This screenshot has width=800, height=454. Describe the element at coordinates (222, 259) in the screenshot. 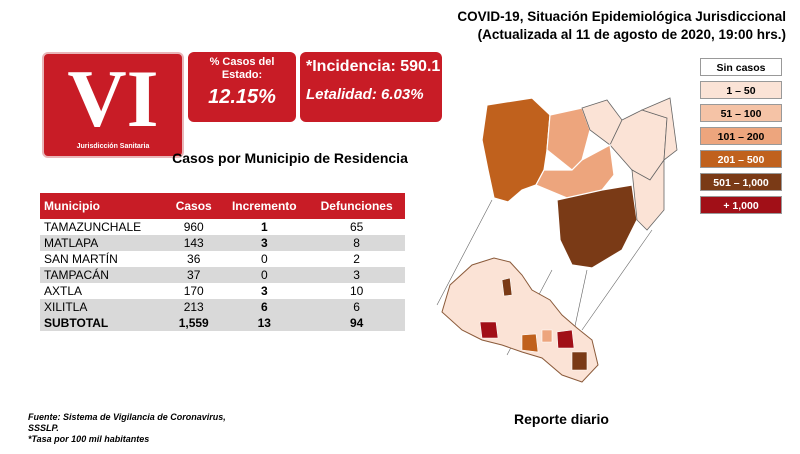

I see `table-row: SAN MARTÍN 36 0 2` at that location.